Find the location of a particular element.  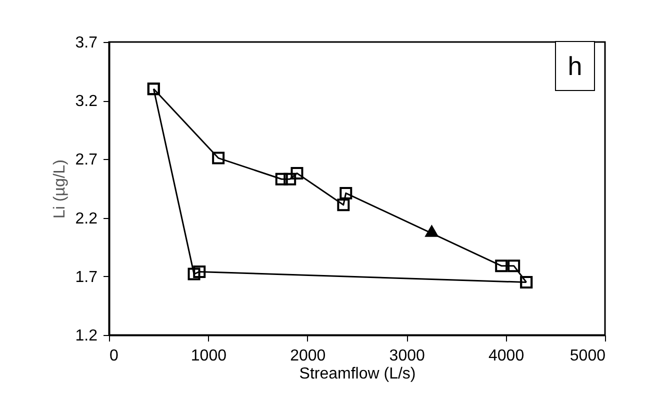

x-tick-label: 3000 is located at coordinates (407, 356).